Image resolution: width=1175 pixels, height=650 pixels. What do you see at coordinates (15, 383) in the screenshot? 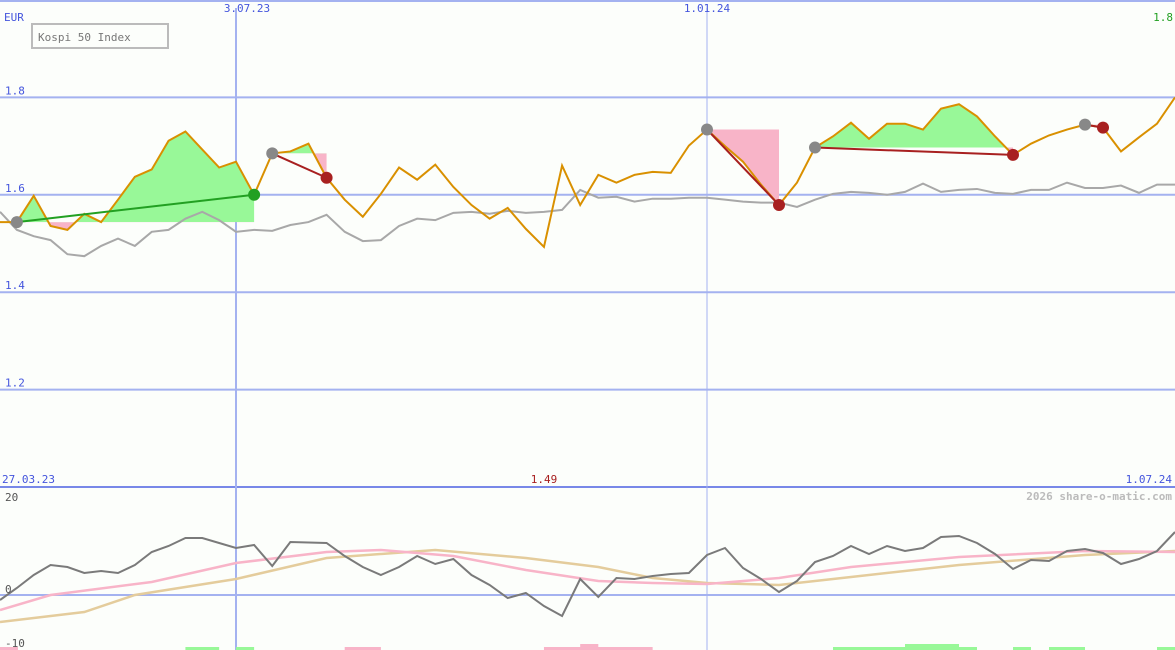
I see `y-tick-label: 1.2` at bounding box center [15, 383].